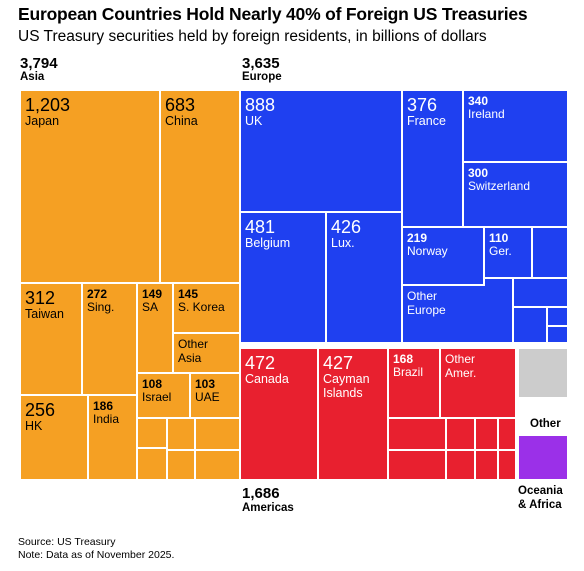 Image resolution: width=584 pixels, height=571 pixels. What do you see at coordinates (106, 419) in the screenshot?
I see `tile-label-india: India` at bounding box center [106, 419].